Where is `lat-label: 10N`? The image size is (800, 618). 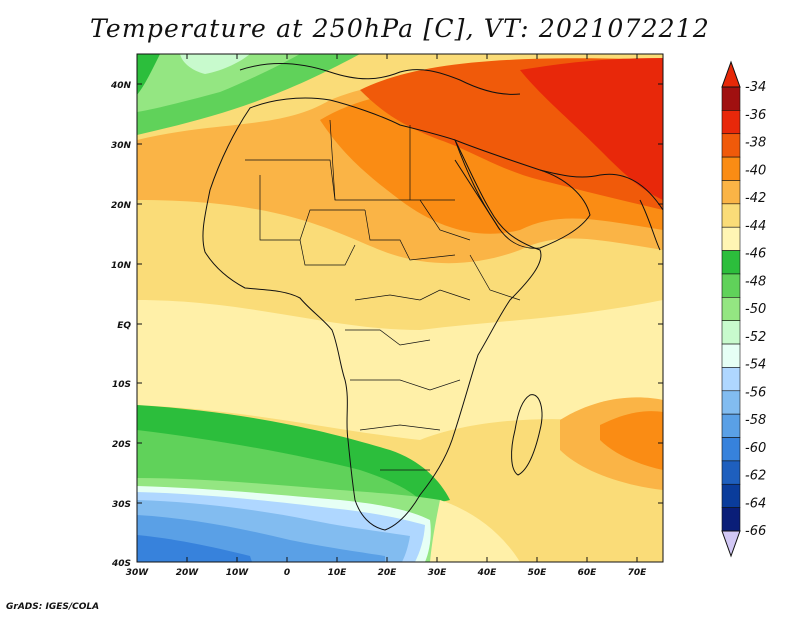 lat-label: 10N is located at coordinates (121, 266).